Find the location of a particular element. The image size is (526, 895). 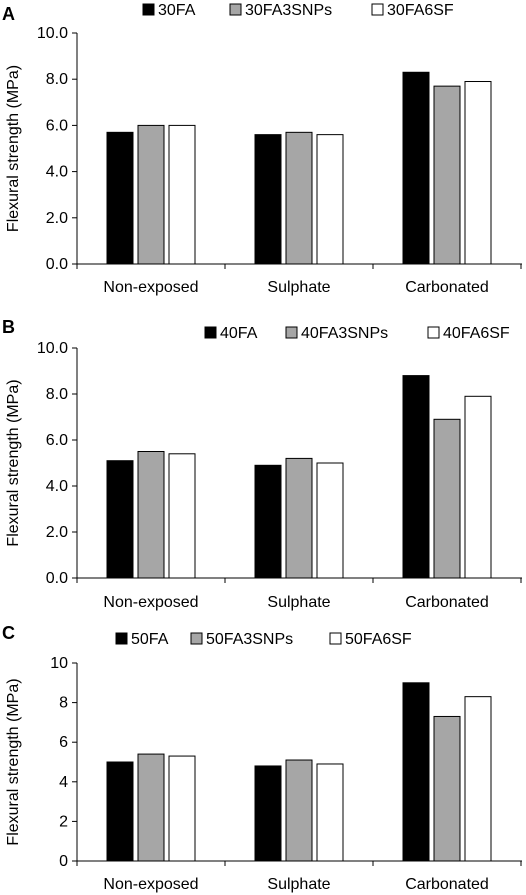

bar-40fa3snps-sulphate is located at coordinates (299, 518).